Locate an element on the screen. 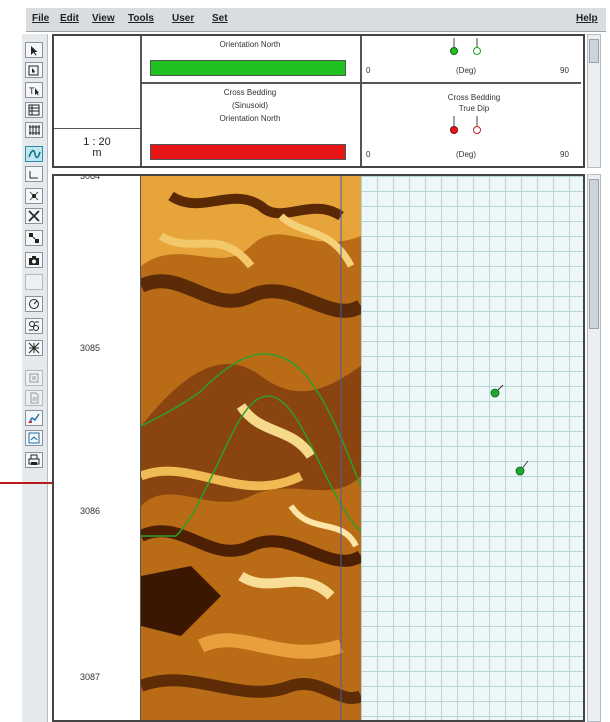  document-icon is located at coordinates (34, 398).